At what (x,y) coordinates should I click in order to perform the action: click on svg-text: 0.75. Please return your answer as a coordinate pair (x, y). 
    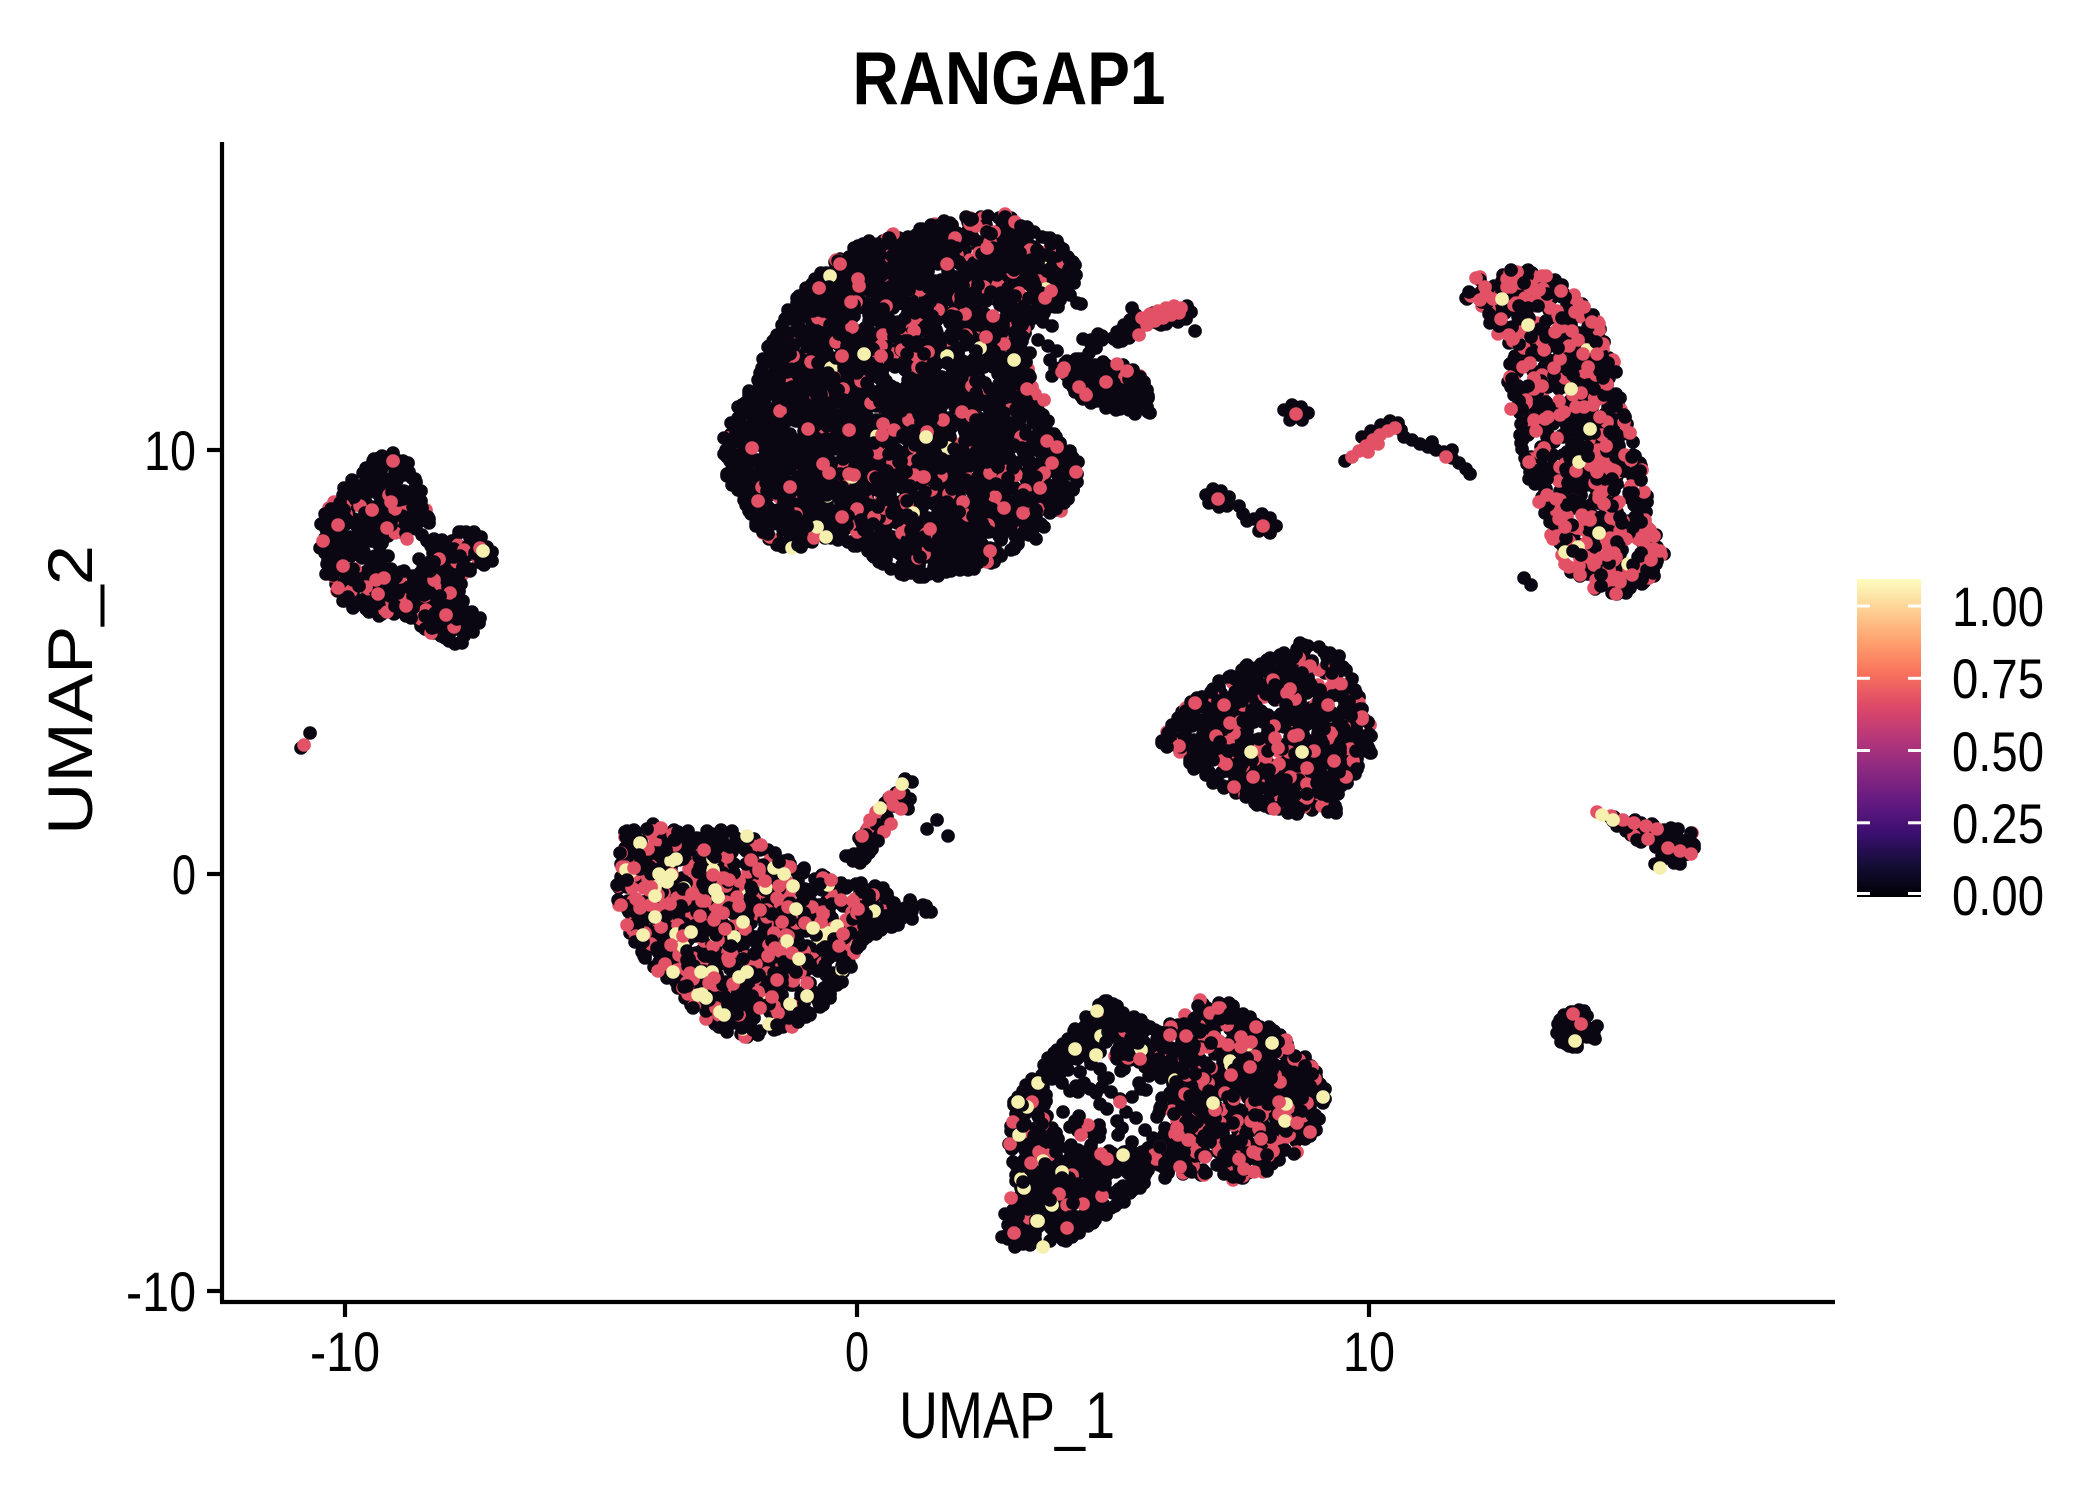
    Looking at the image, I should click on (1998, 678).